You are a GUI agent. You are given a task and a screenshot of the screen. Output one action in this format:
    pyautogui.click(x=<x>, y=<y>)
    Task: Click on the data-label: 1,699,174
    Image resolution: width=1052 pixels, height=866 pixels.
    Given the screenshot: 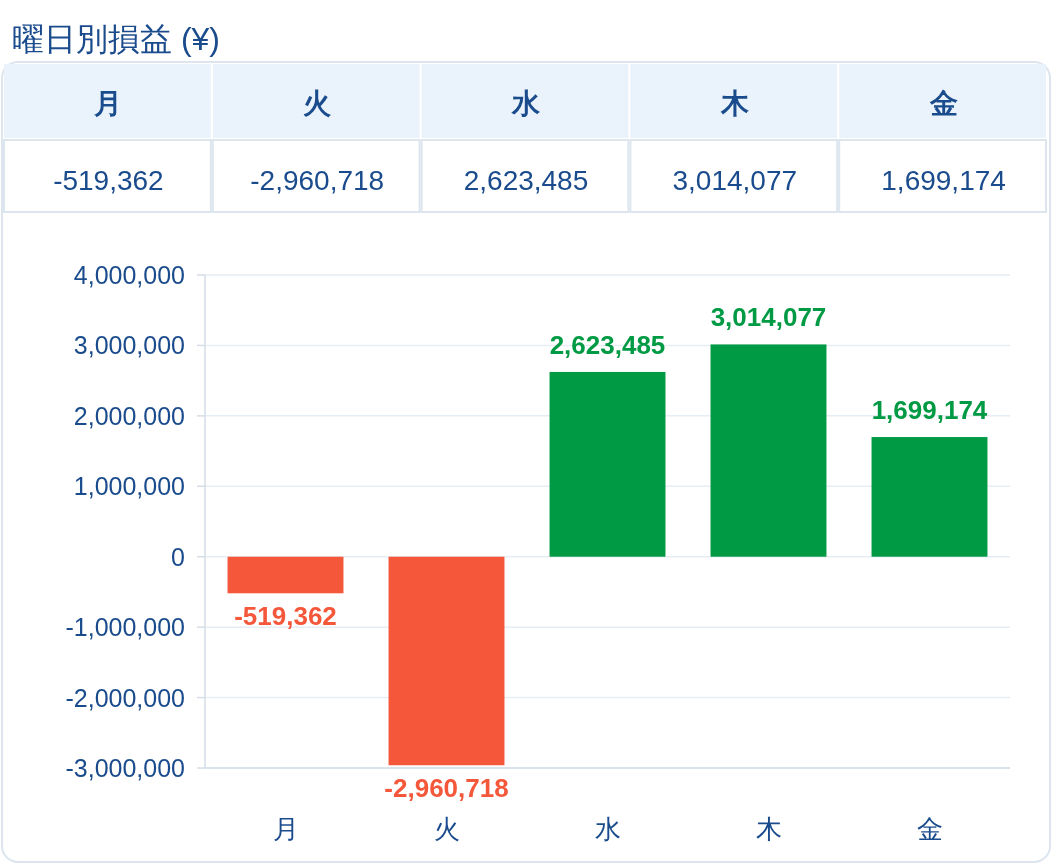 What is the action you would take?
    pyautogui.click(x=929, y=410)
    